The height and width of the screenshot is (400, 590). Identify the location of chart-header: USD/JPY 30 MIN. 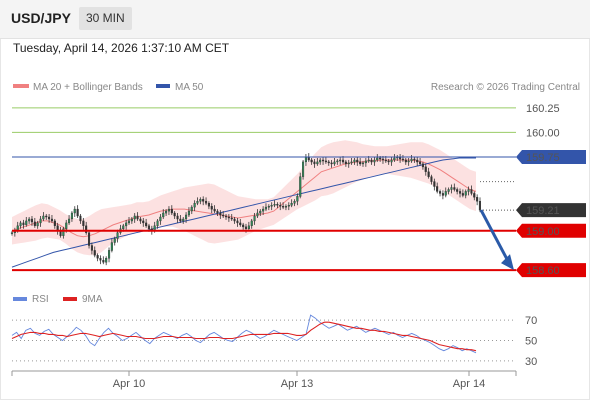
(295, 19).